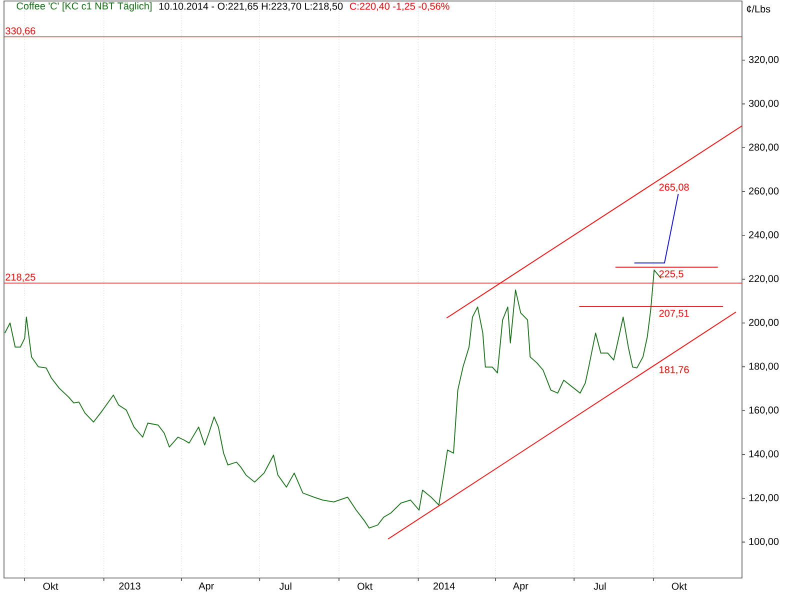 The width and height of the screenshot is (800, 600). I want to click on y-tick-label: 120,00, so click(764, 498).